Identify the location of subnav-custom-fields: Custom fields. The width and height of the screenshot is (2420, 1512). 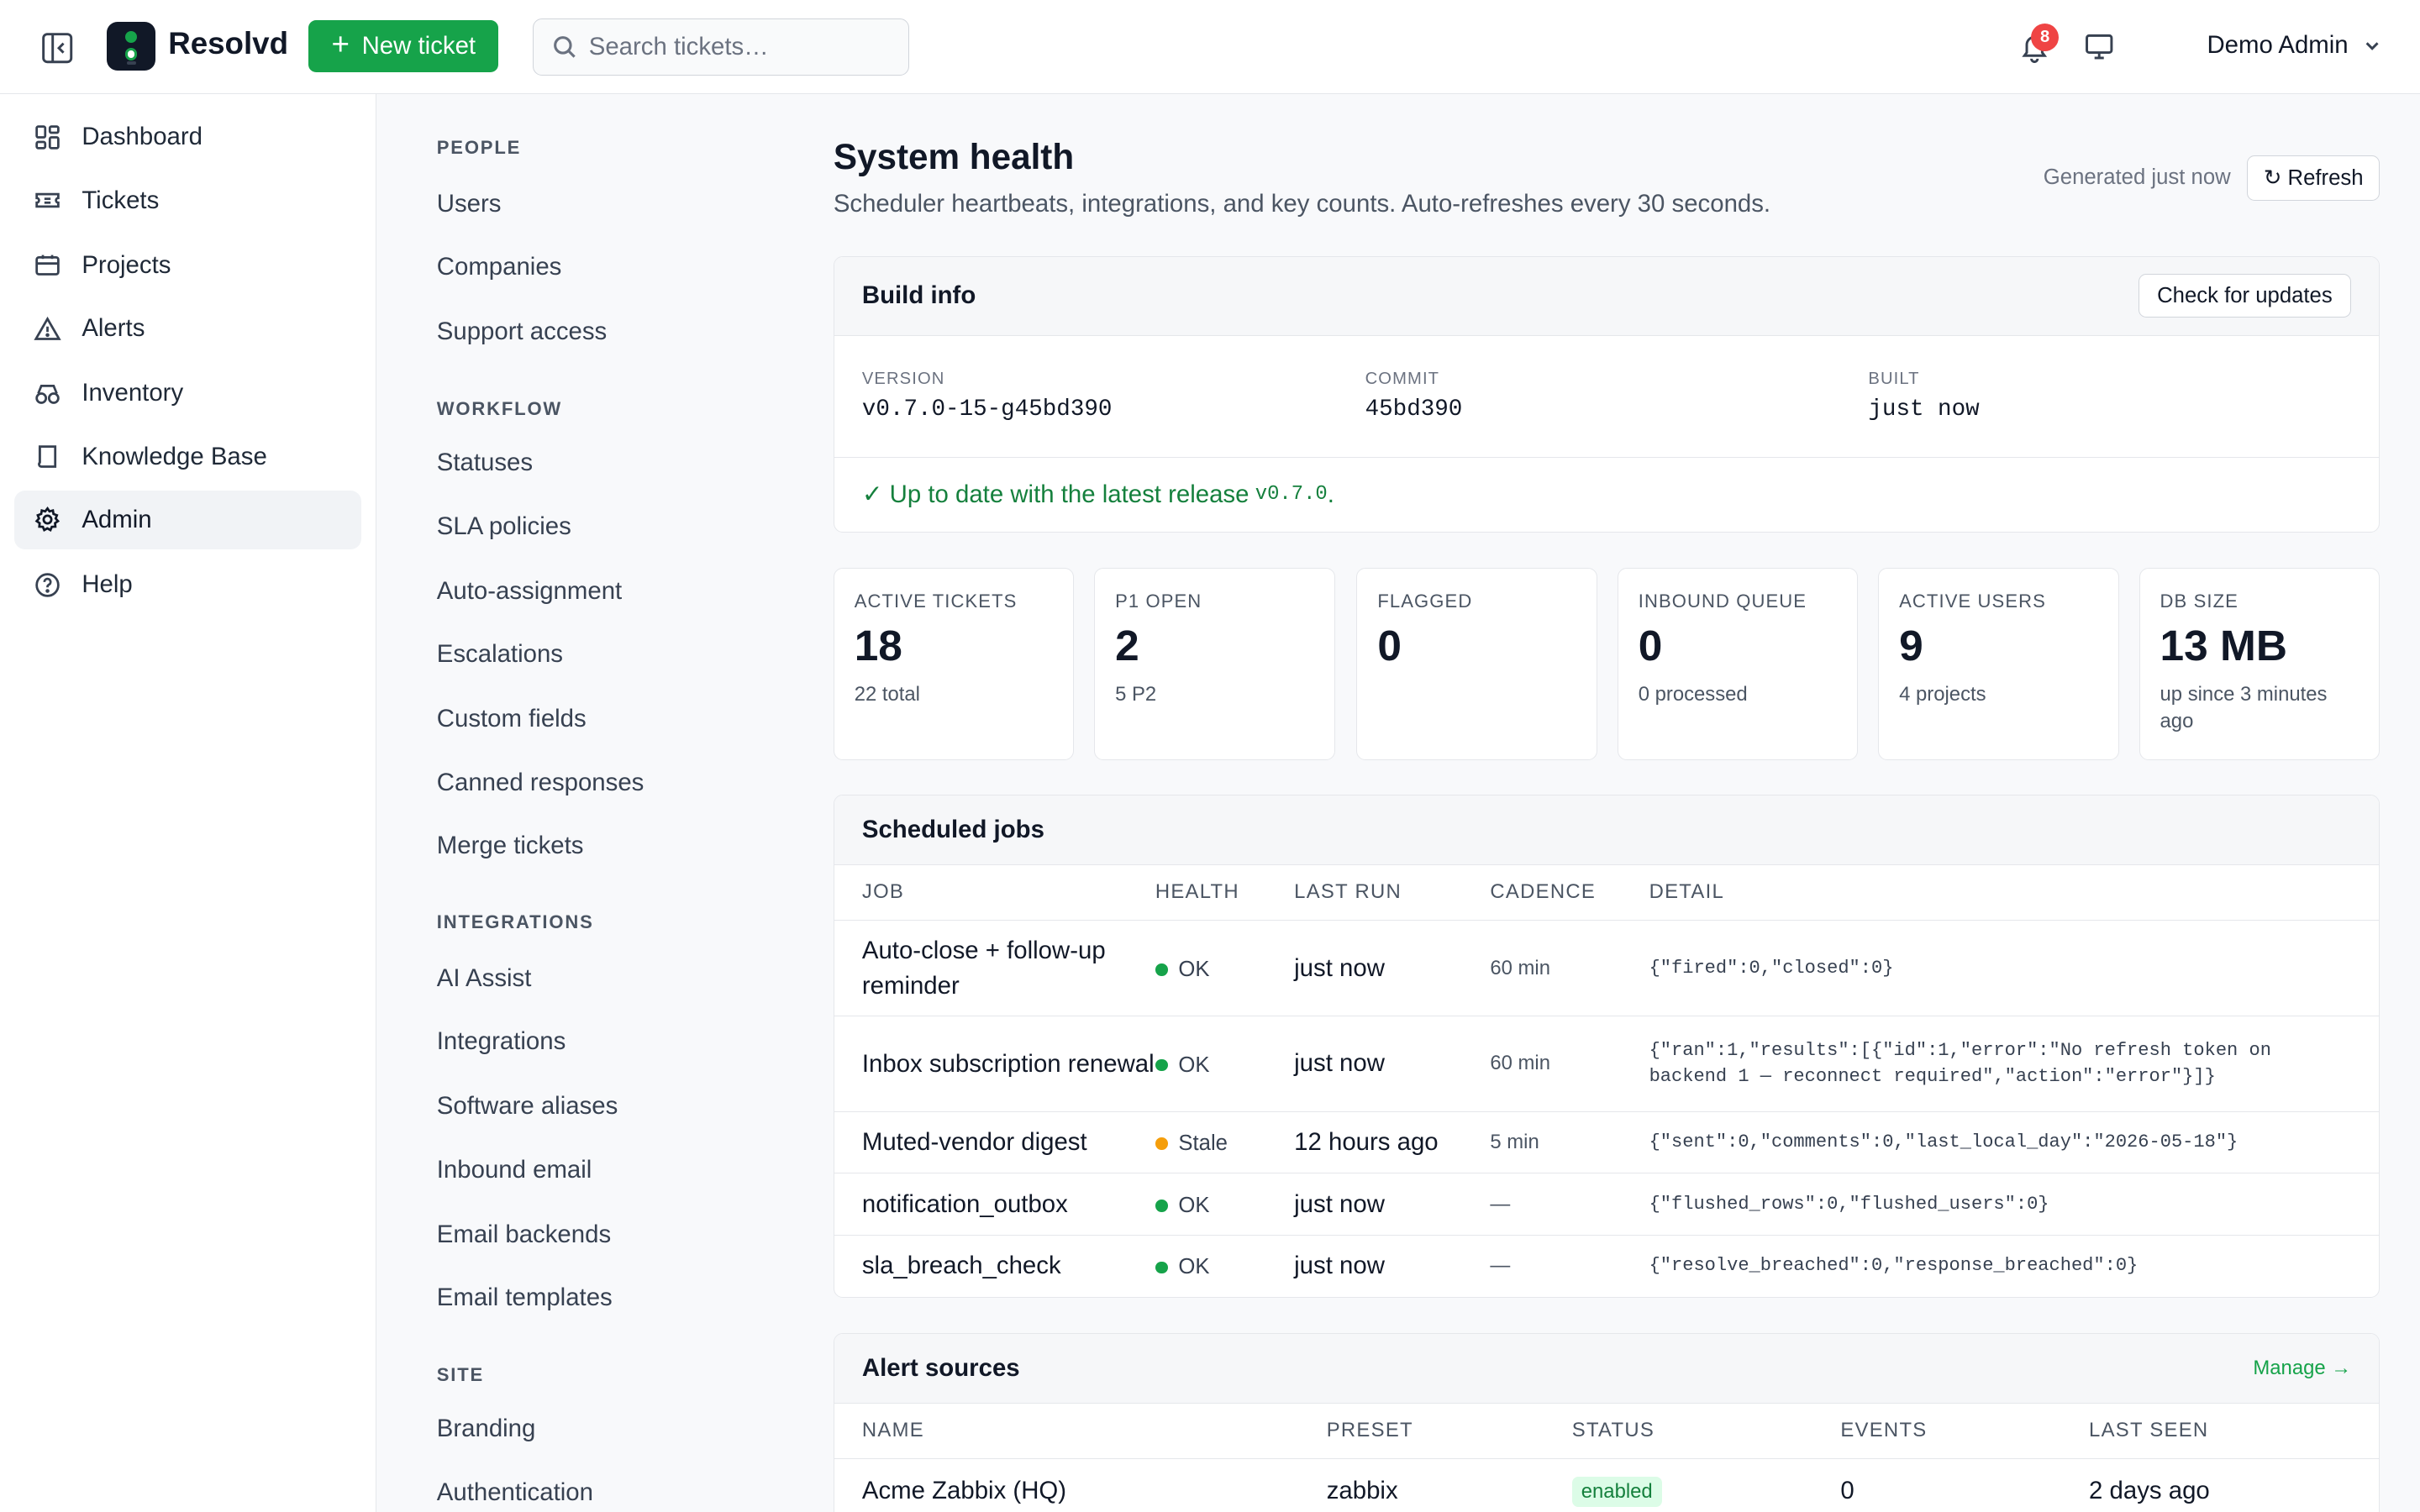
(511, 719).